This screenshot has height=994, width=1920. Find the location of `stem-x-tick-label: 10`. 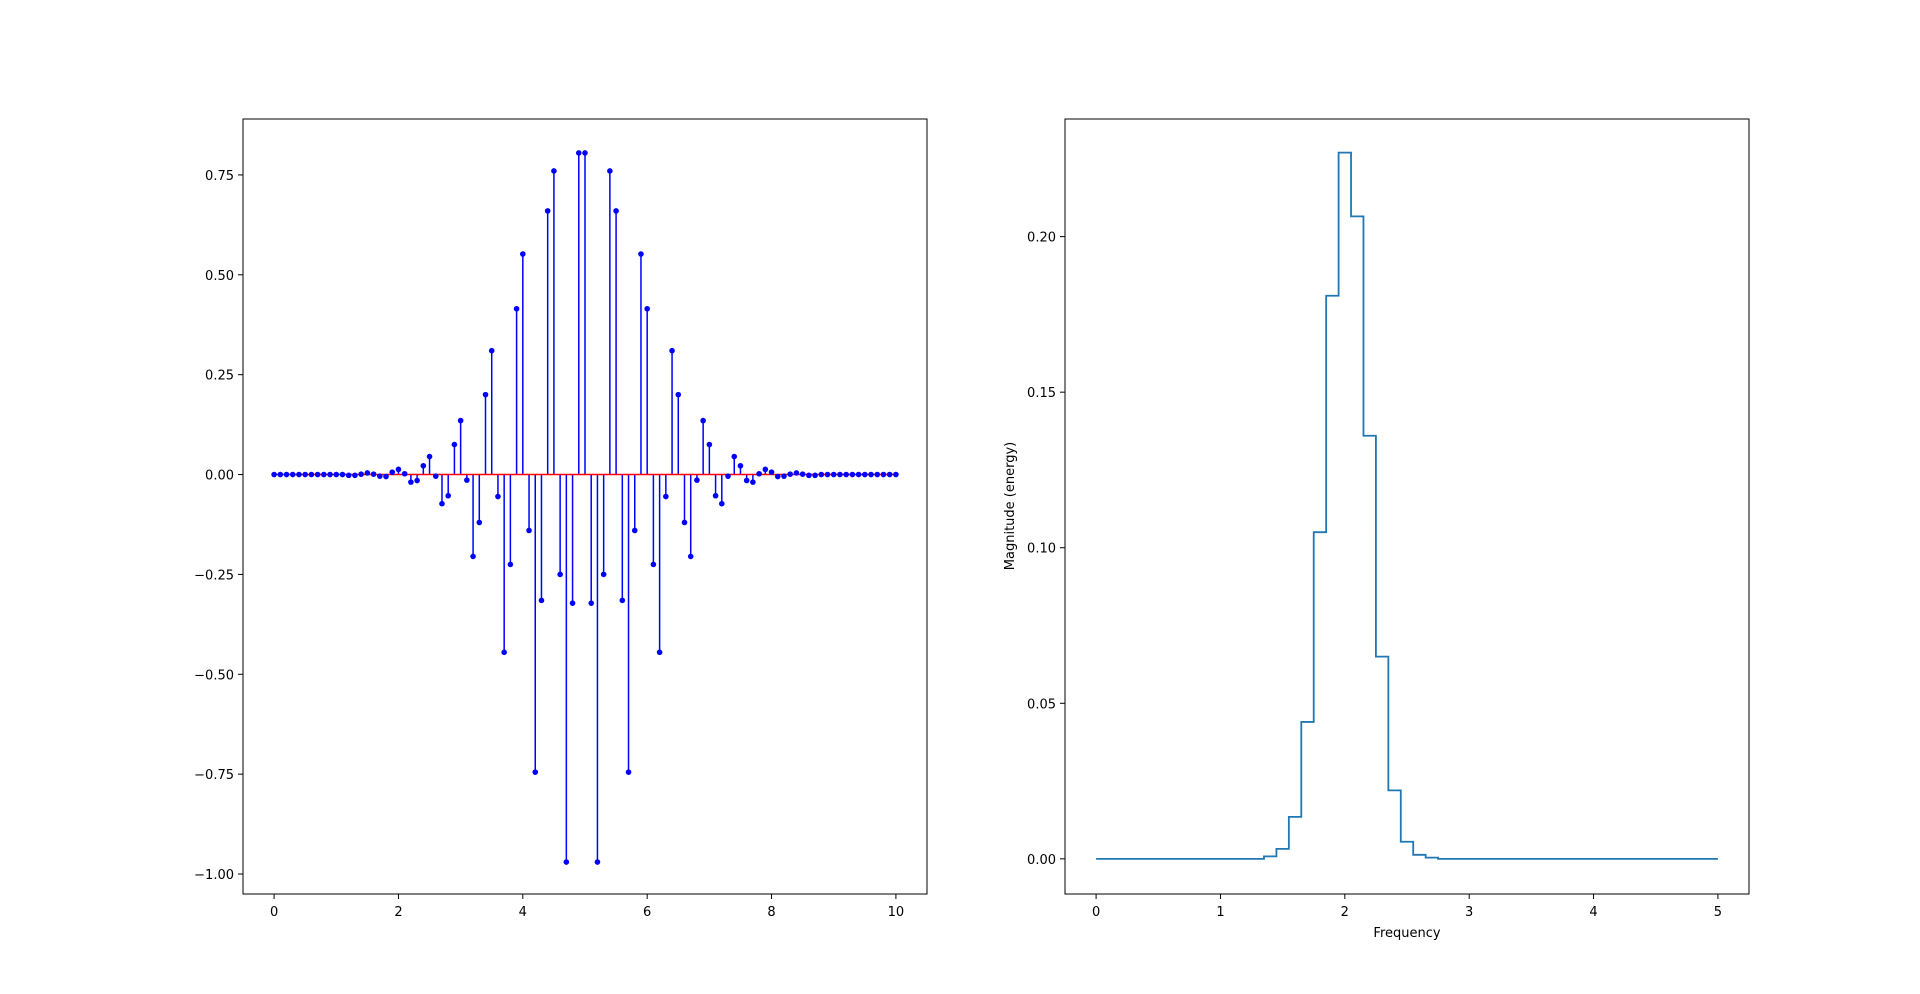

stem-x-tick-label: 10 is located at coordinates (896, 912).